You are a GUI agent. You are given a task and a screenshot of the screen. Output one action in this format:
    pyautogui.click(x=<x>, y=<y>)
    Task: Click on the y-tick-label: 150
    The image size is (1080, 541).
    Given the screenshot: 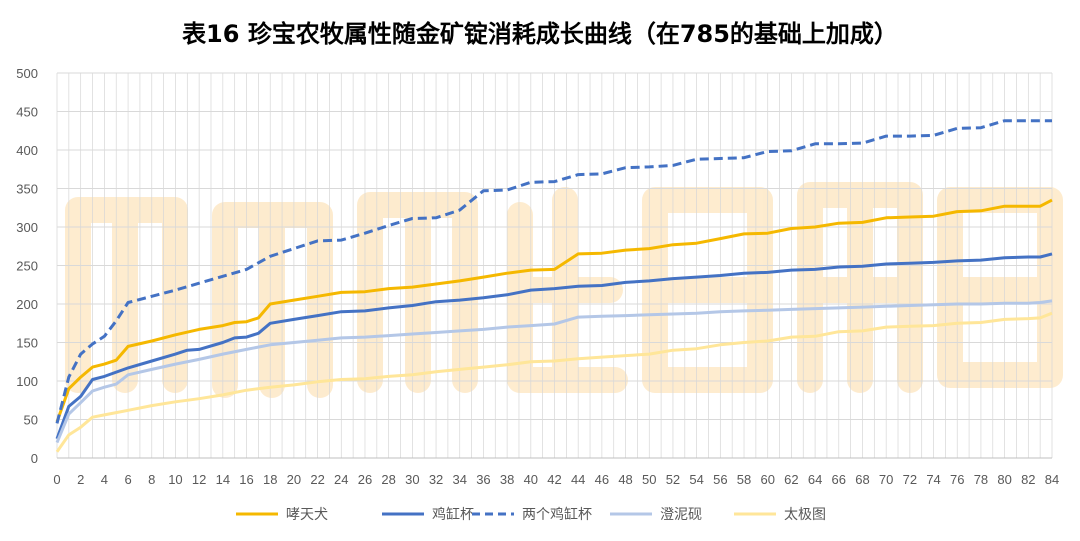 What is the action you would take?
    pyautogui.click(x=27, y=343)
    